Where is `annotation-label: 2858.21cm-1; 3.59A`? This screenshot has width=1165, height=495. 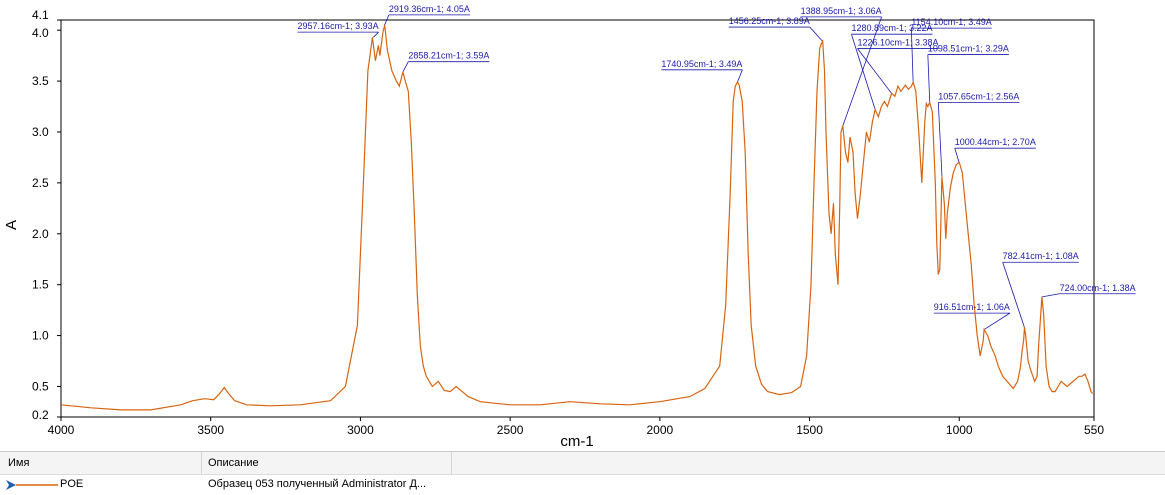 annotation-label: 2858.21cm-1; 3.59A is located at coordinates (448, 56).